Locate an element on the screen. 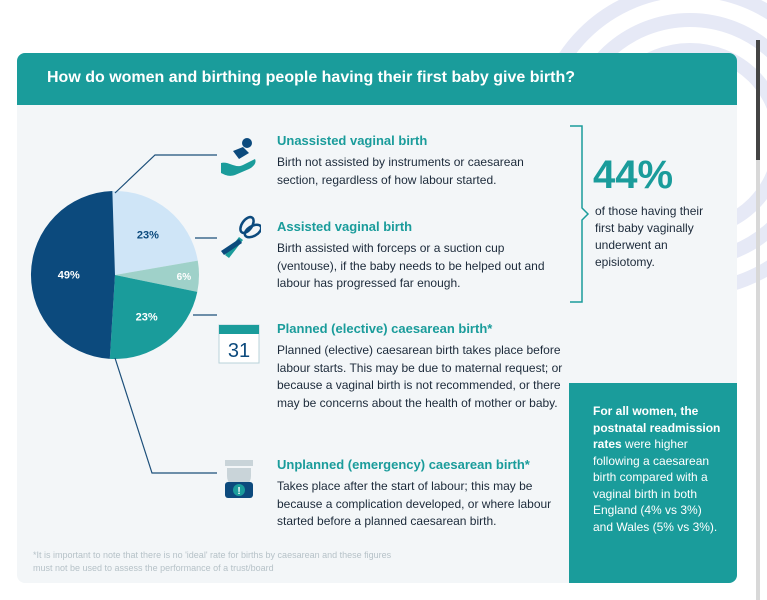 The image size is (767, 600). pie-label-1: 23% is located at coordinates (148, 236).